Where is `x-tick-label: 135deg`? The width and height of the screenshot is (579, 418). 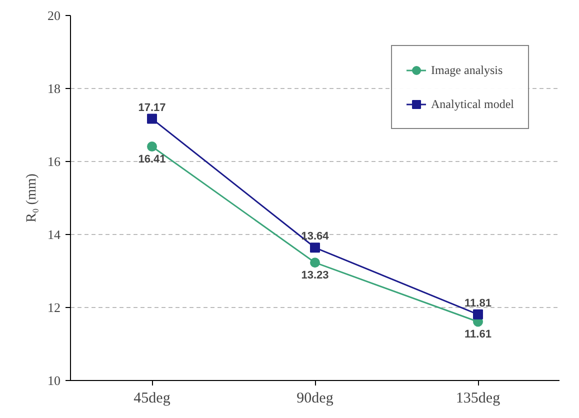 x-tick-label: 135deg is located at coordinates (478, 398).